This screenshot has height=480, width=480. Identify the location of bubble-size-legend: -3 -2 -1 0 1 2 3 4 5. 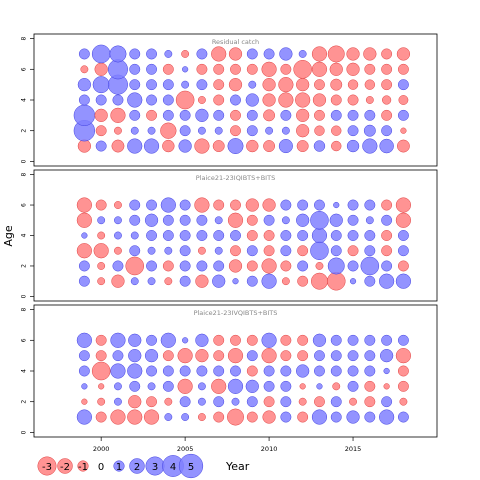
(120, 466).